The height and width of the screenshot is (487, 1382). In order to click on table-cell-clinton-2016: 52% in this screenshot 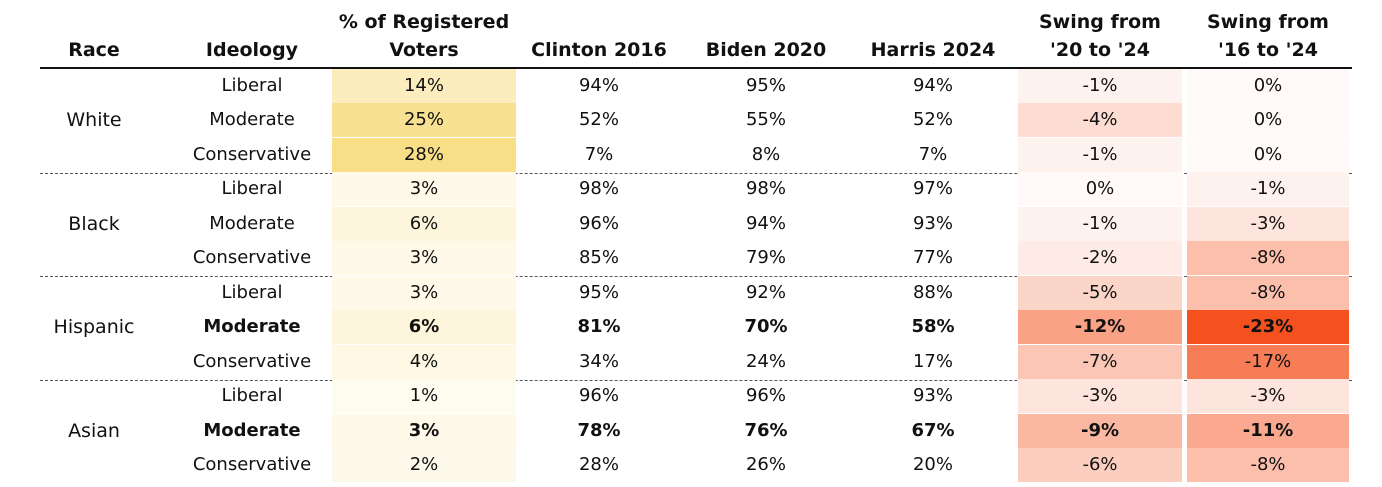, I will do `click(598, 119)`.